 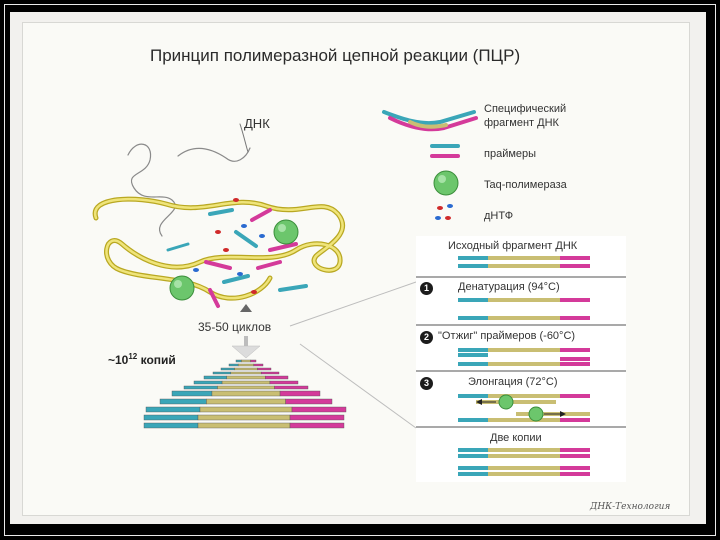 What do you see at coordinates (257, 123) in the screenshot?
I see `dna-label: ДНК` at bounding box center [257, 123].